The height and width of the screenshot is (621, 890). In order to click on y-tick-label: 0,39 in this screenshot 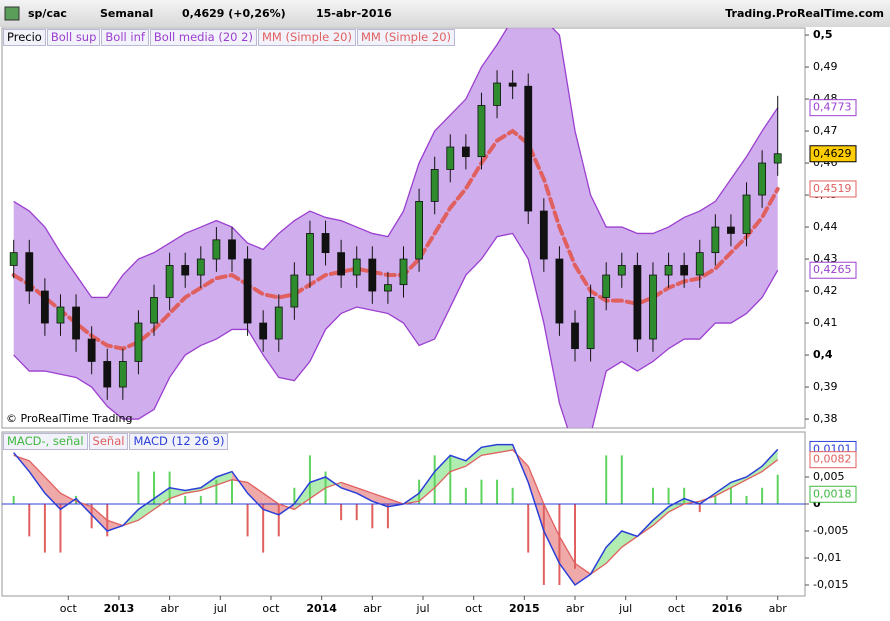, I will do `click(825, 386)`.